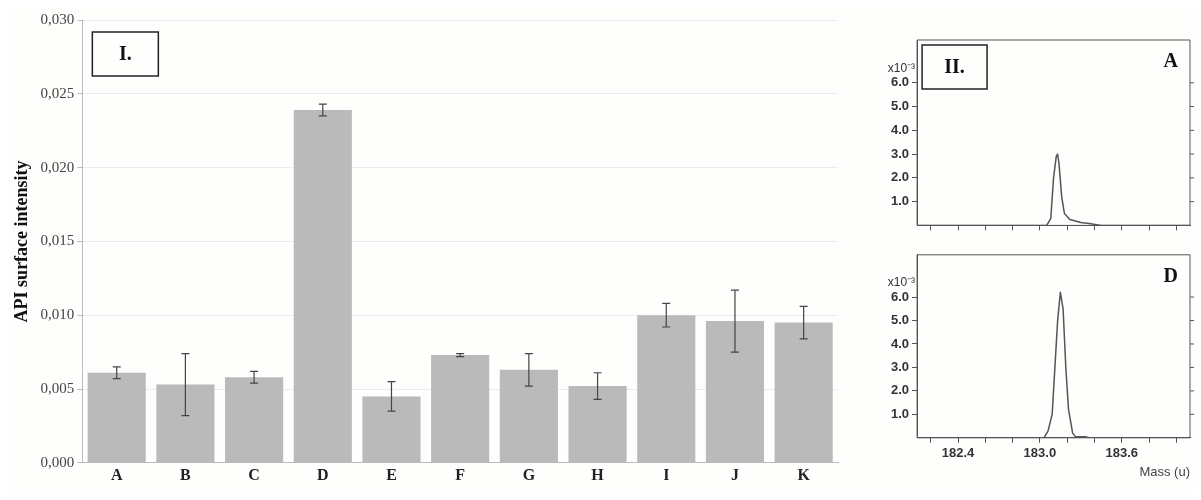  Describe the element at coordinates (125, 53) in the screenshot. I see `annotation: I.` at that location.